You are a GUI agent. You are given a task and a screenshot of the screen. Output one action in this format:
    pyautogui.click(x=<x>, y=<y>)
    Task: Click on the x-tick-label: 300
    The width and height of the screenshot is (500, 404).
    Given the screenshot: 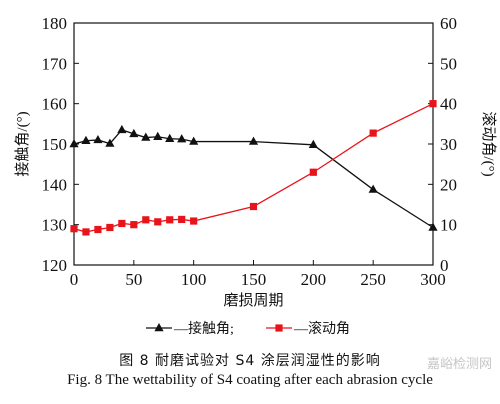 What is the action you would take?
    pyautogui.click(x=433, y=279)
    